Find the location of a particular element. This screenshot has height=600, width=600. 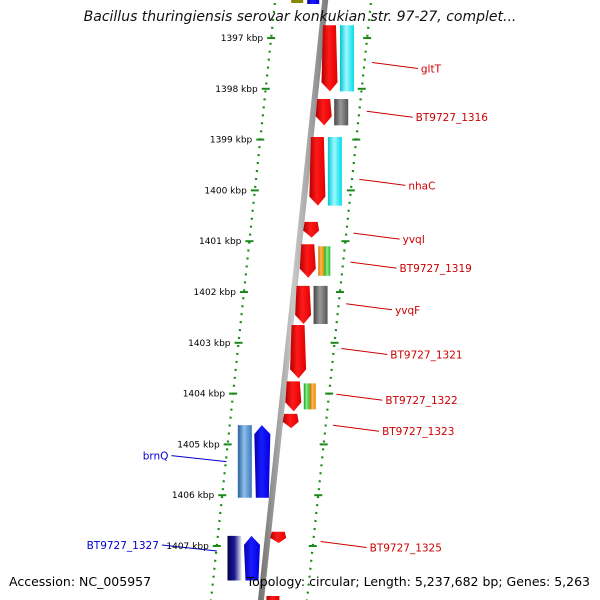

gene-label: yvqI is located at coordinates (414, 240).